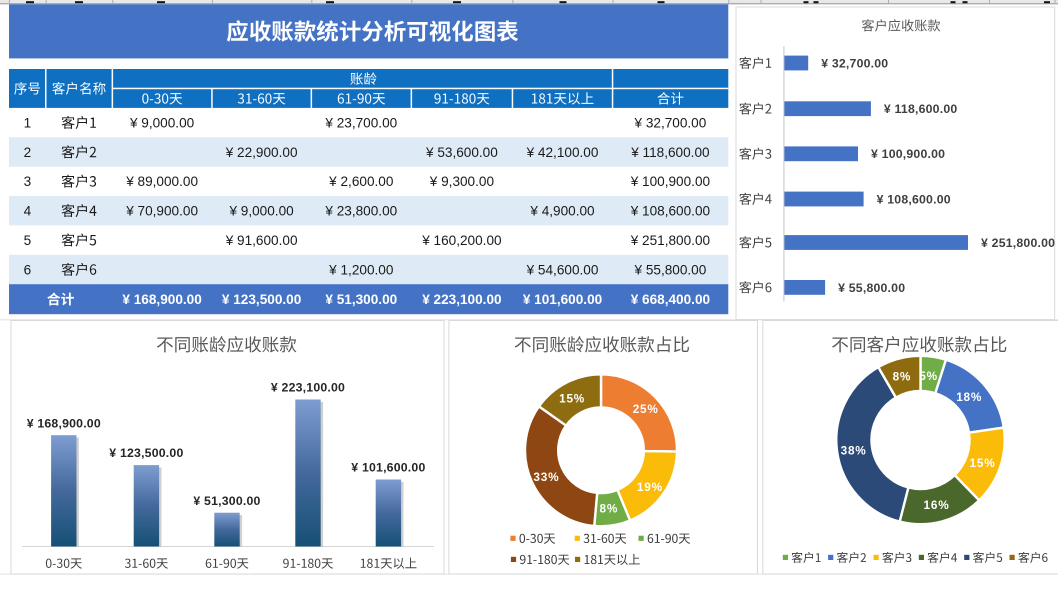 Image resolution: width=1058 pixels, height=589 pixels. I want to click on svg-text: 25%, so click(646, 409).